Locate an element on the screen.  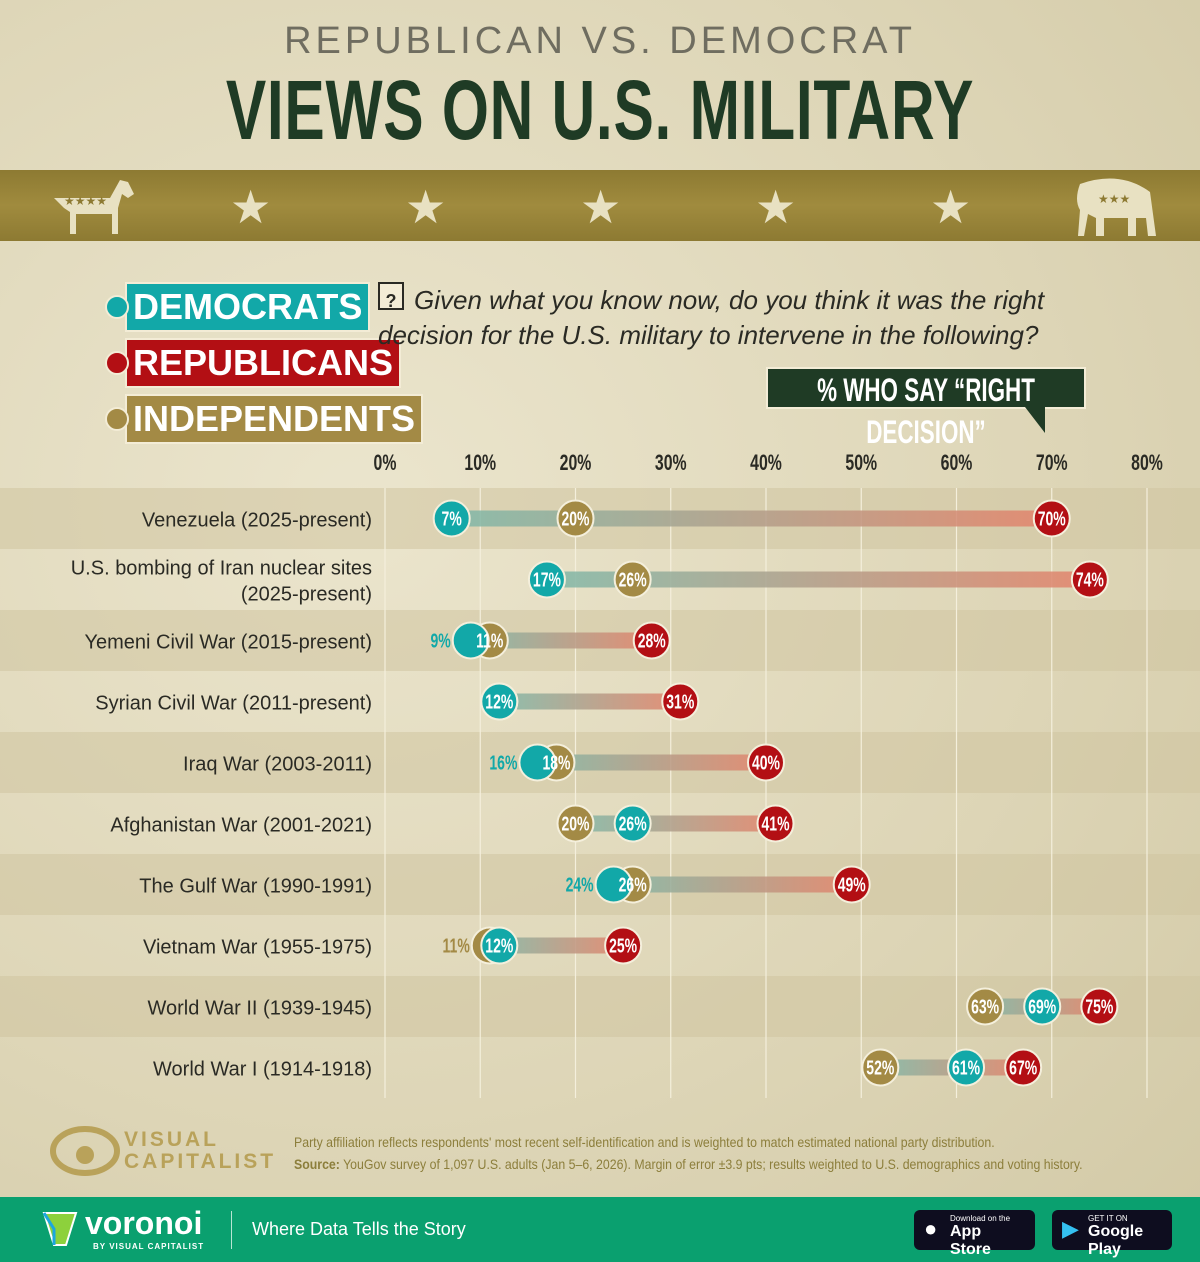
visual-capitalist-logo: VISUAL CAPITALIST is located at coordinates (163, 1151).